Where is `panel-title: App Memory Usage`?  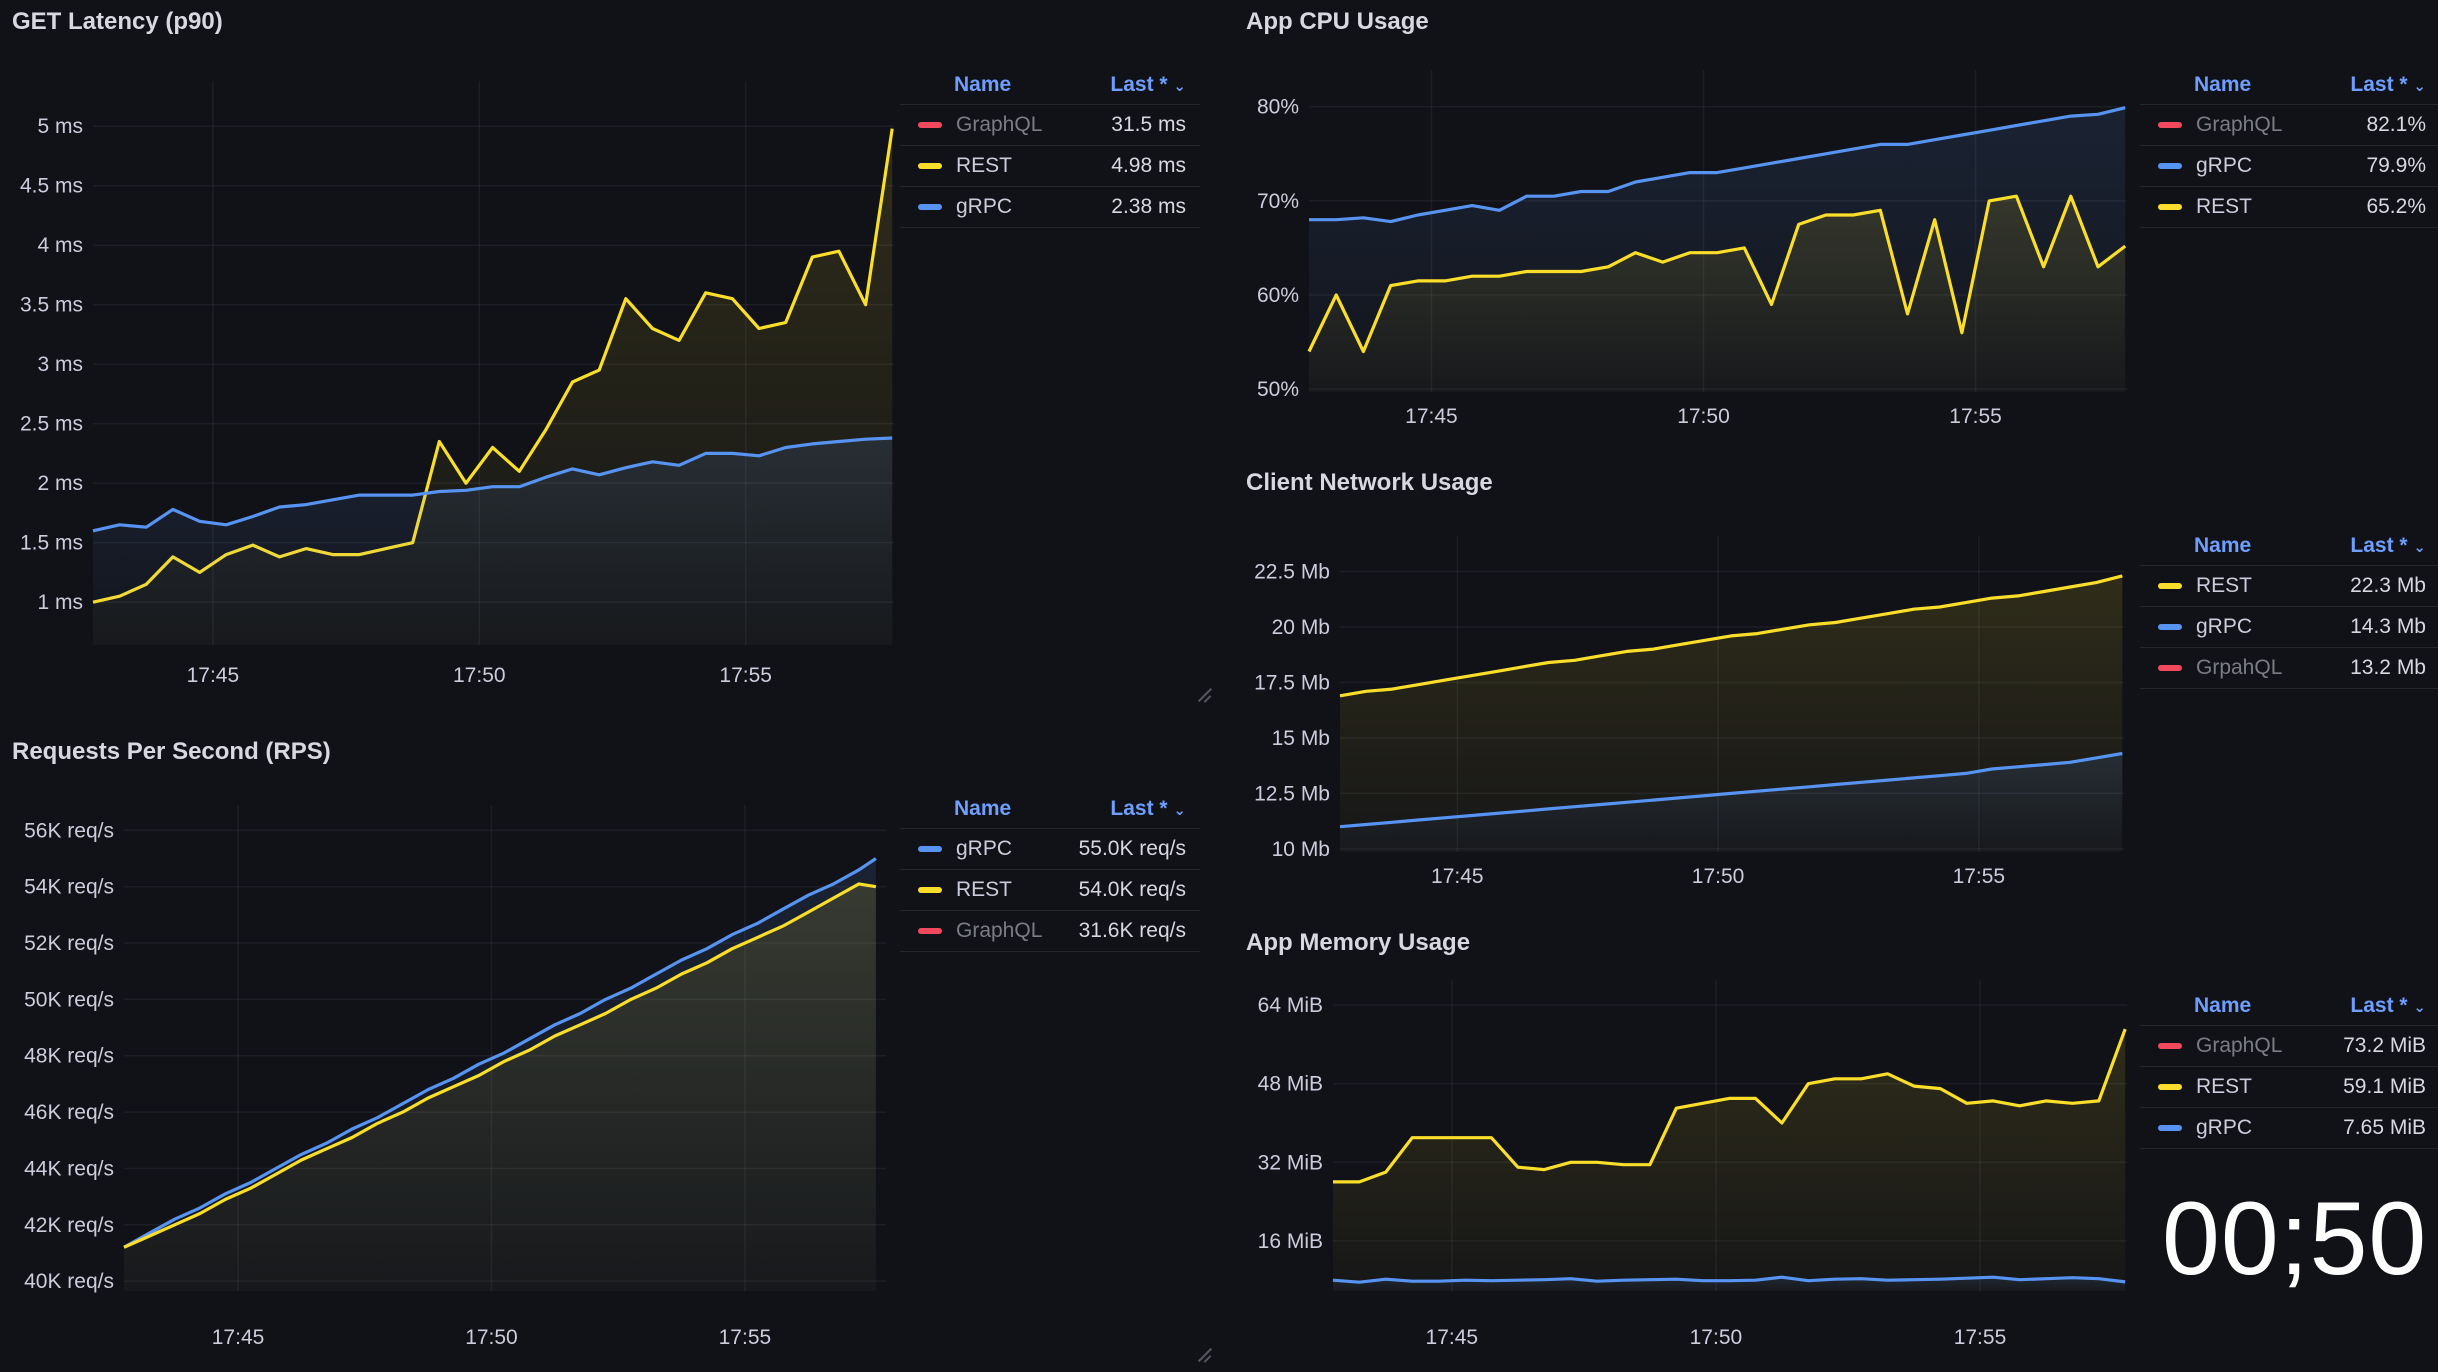
panel-title: App Memory Usage is located at coordinates (1358, 942).